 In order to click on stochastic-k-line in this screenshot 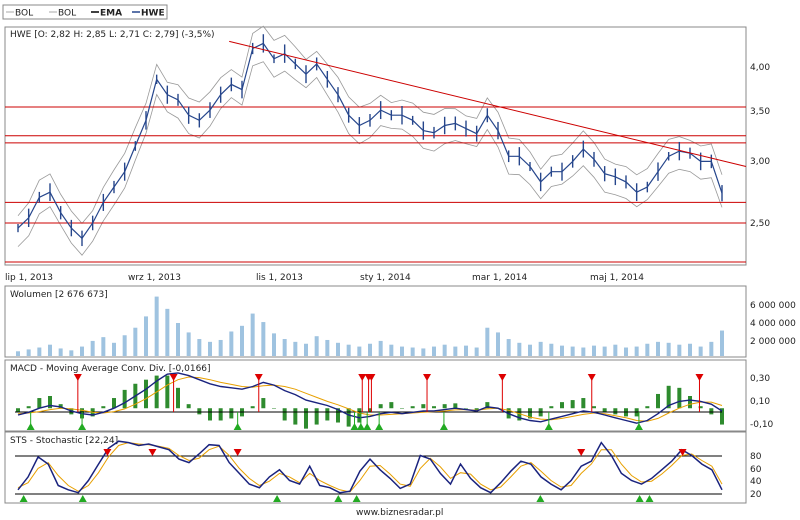, I will do `click(370, 467)`.